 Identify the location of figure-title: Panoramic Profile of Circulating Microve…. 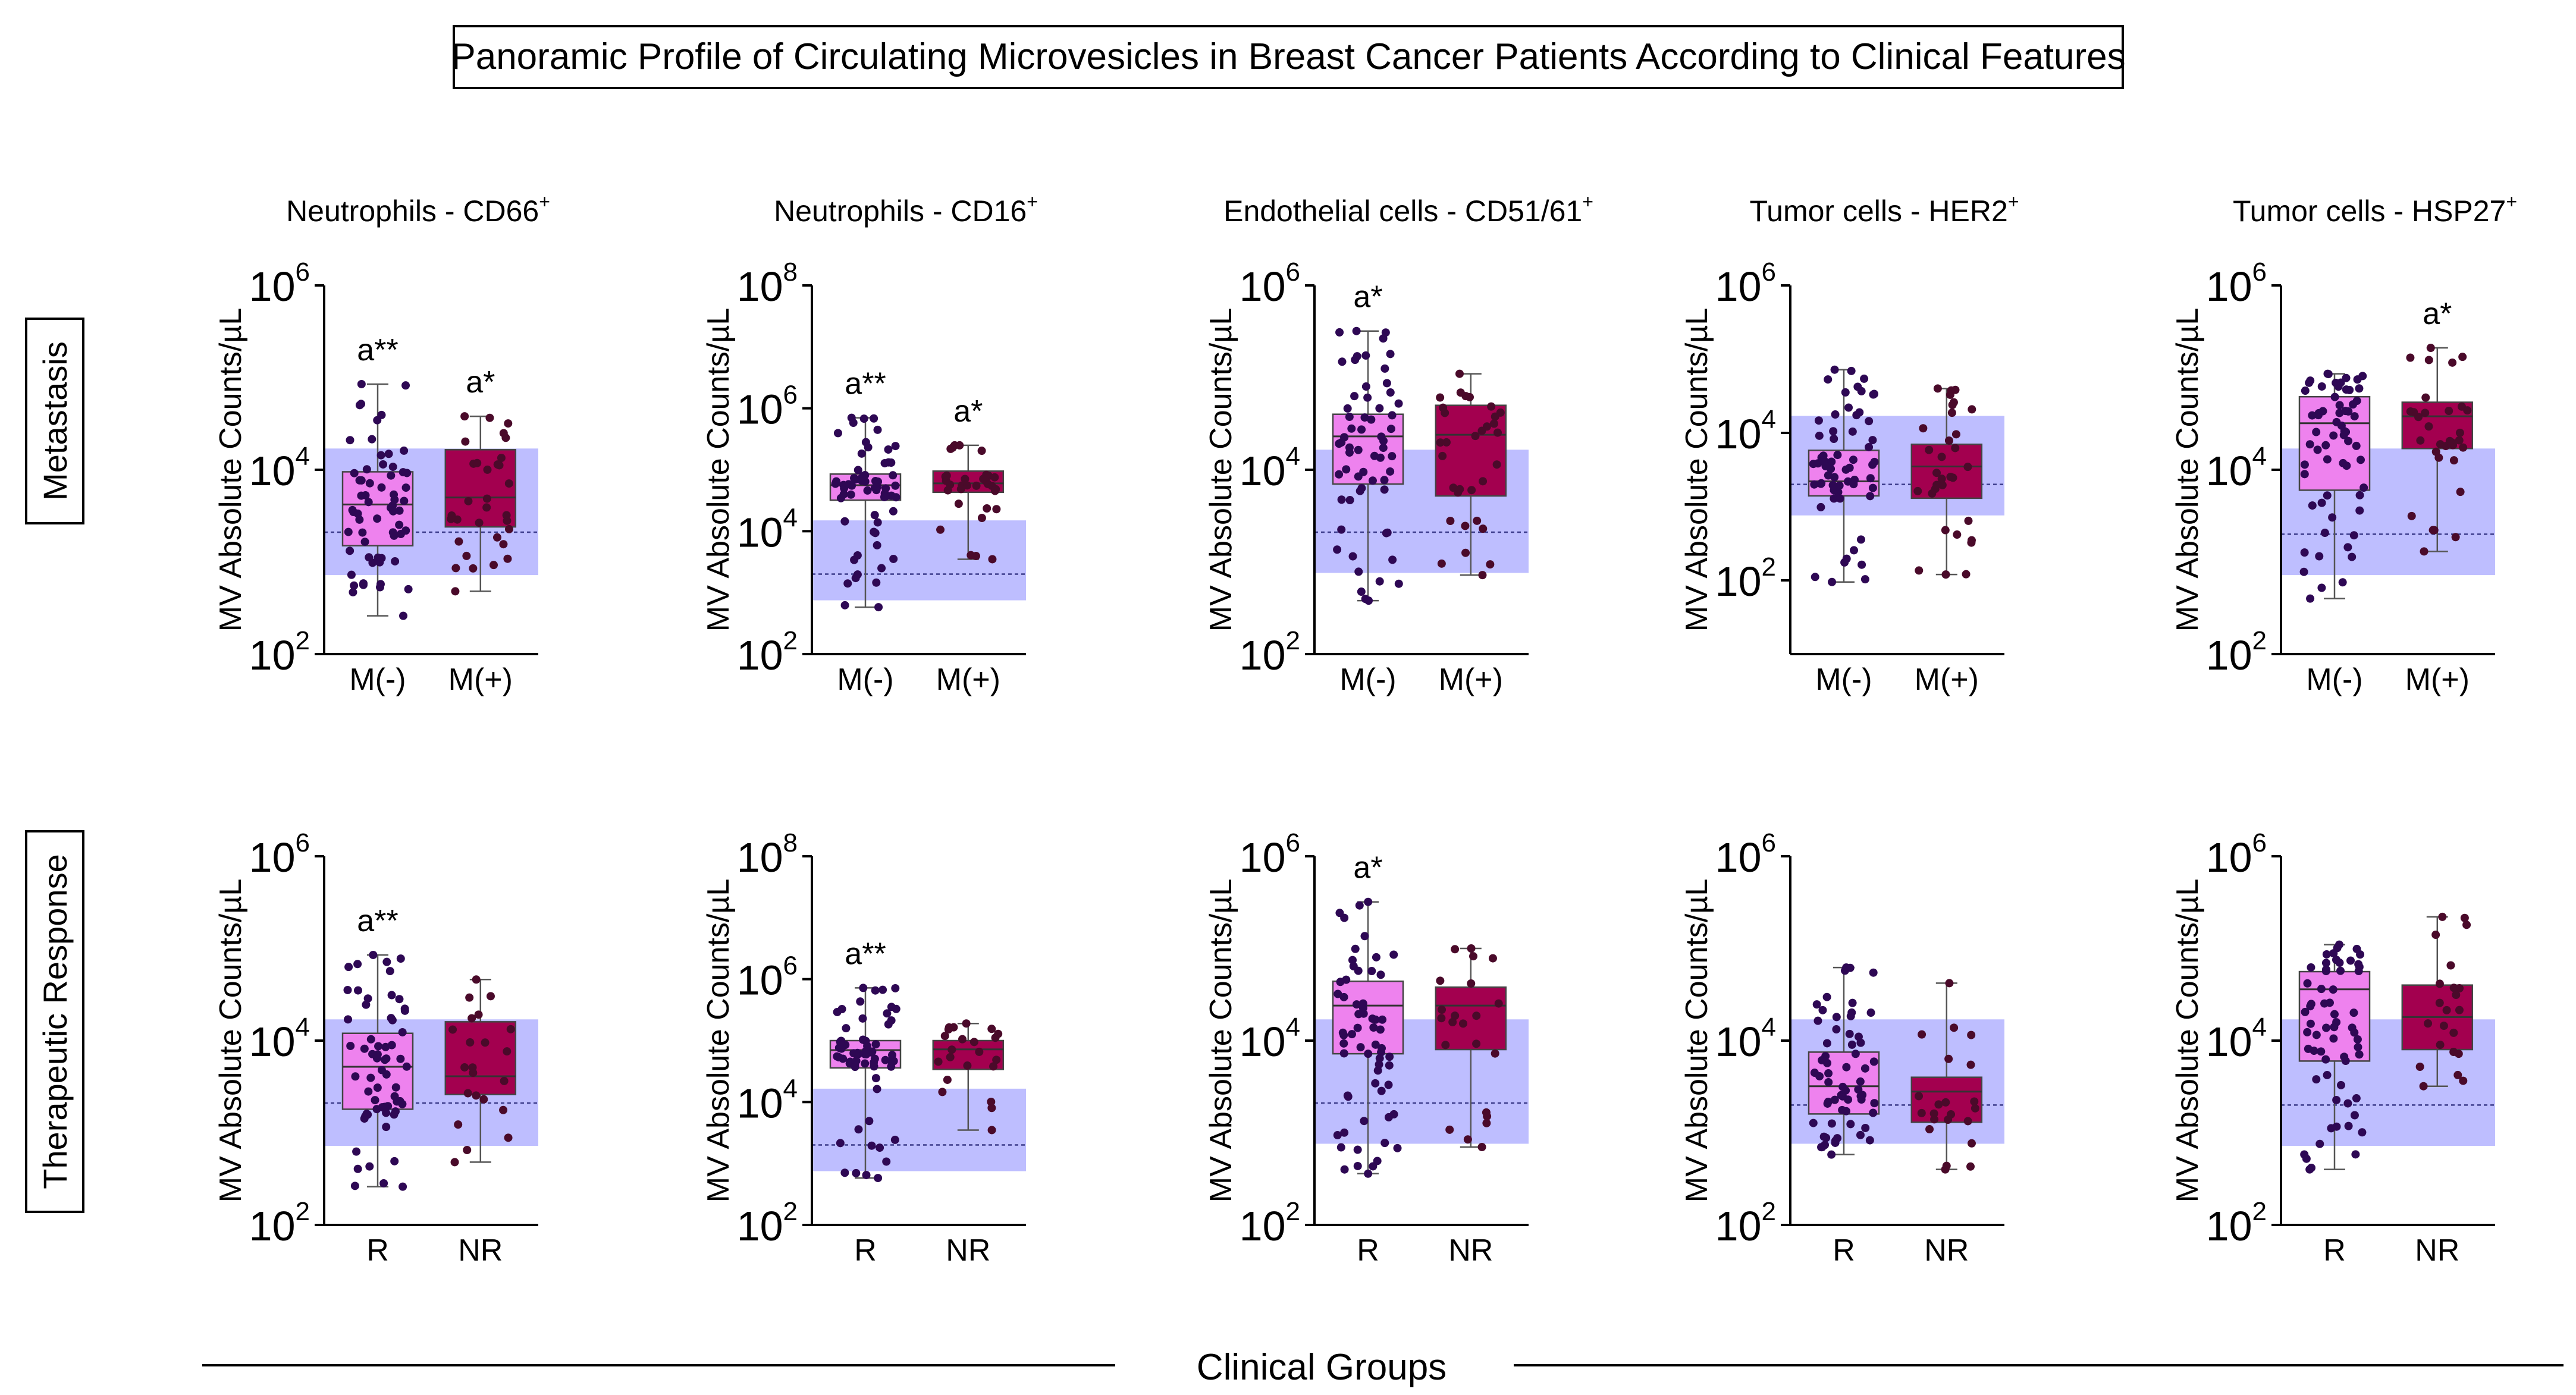
(1288, 57).